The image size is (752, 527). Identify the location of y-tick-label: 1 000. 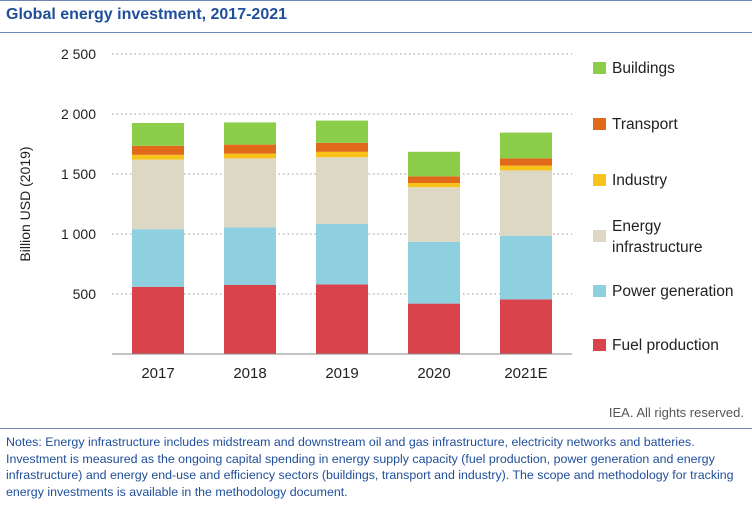
(78, 234).